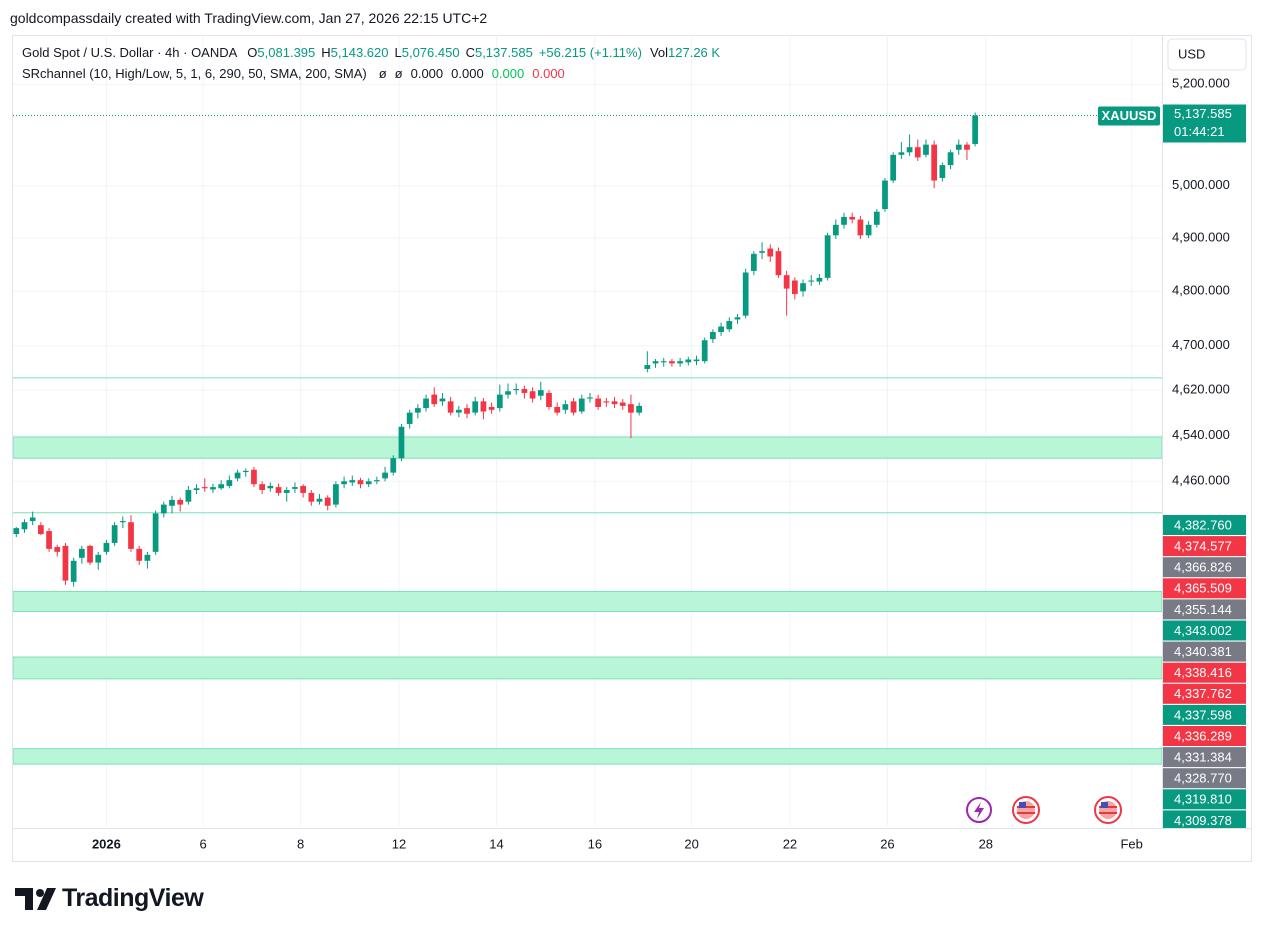 The width and height of the screenshot is (1265, 937). I want to click on logo-shape, so click(24, 899).